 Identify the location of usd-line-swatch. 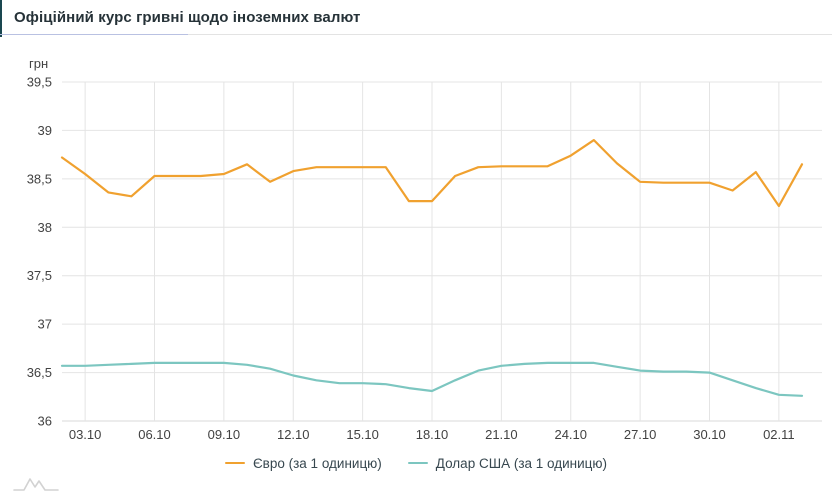
(417, 463).